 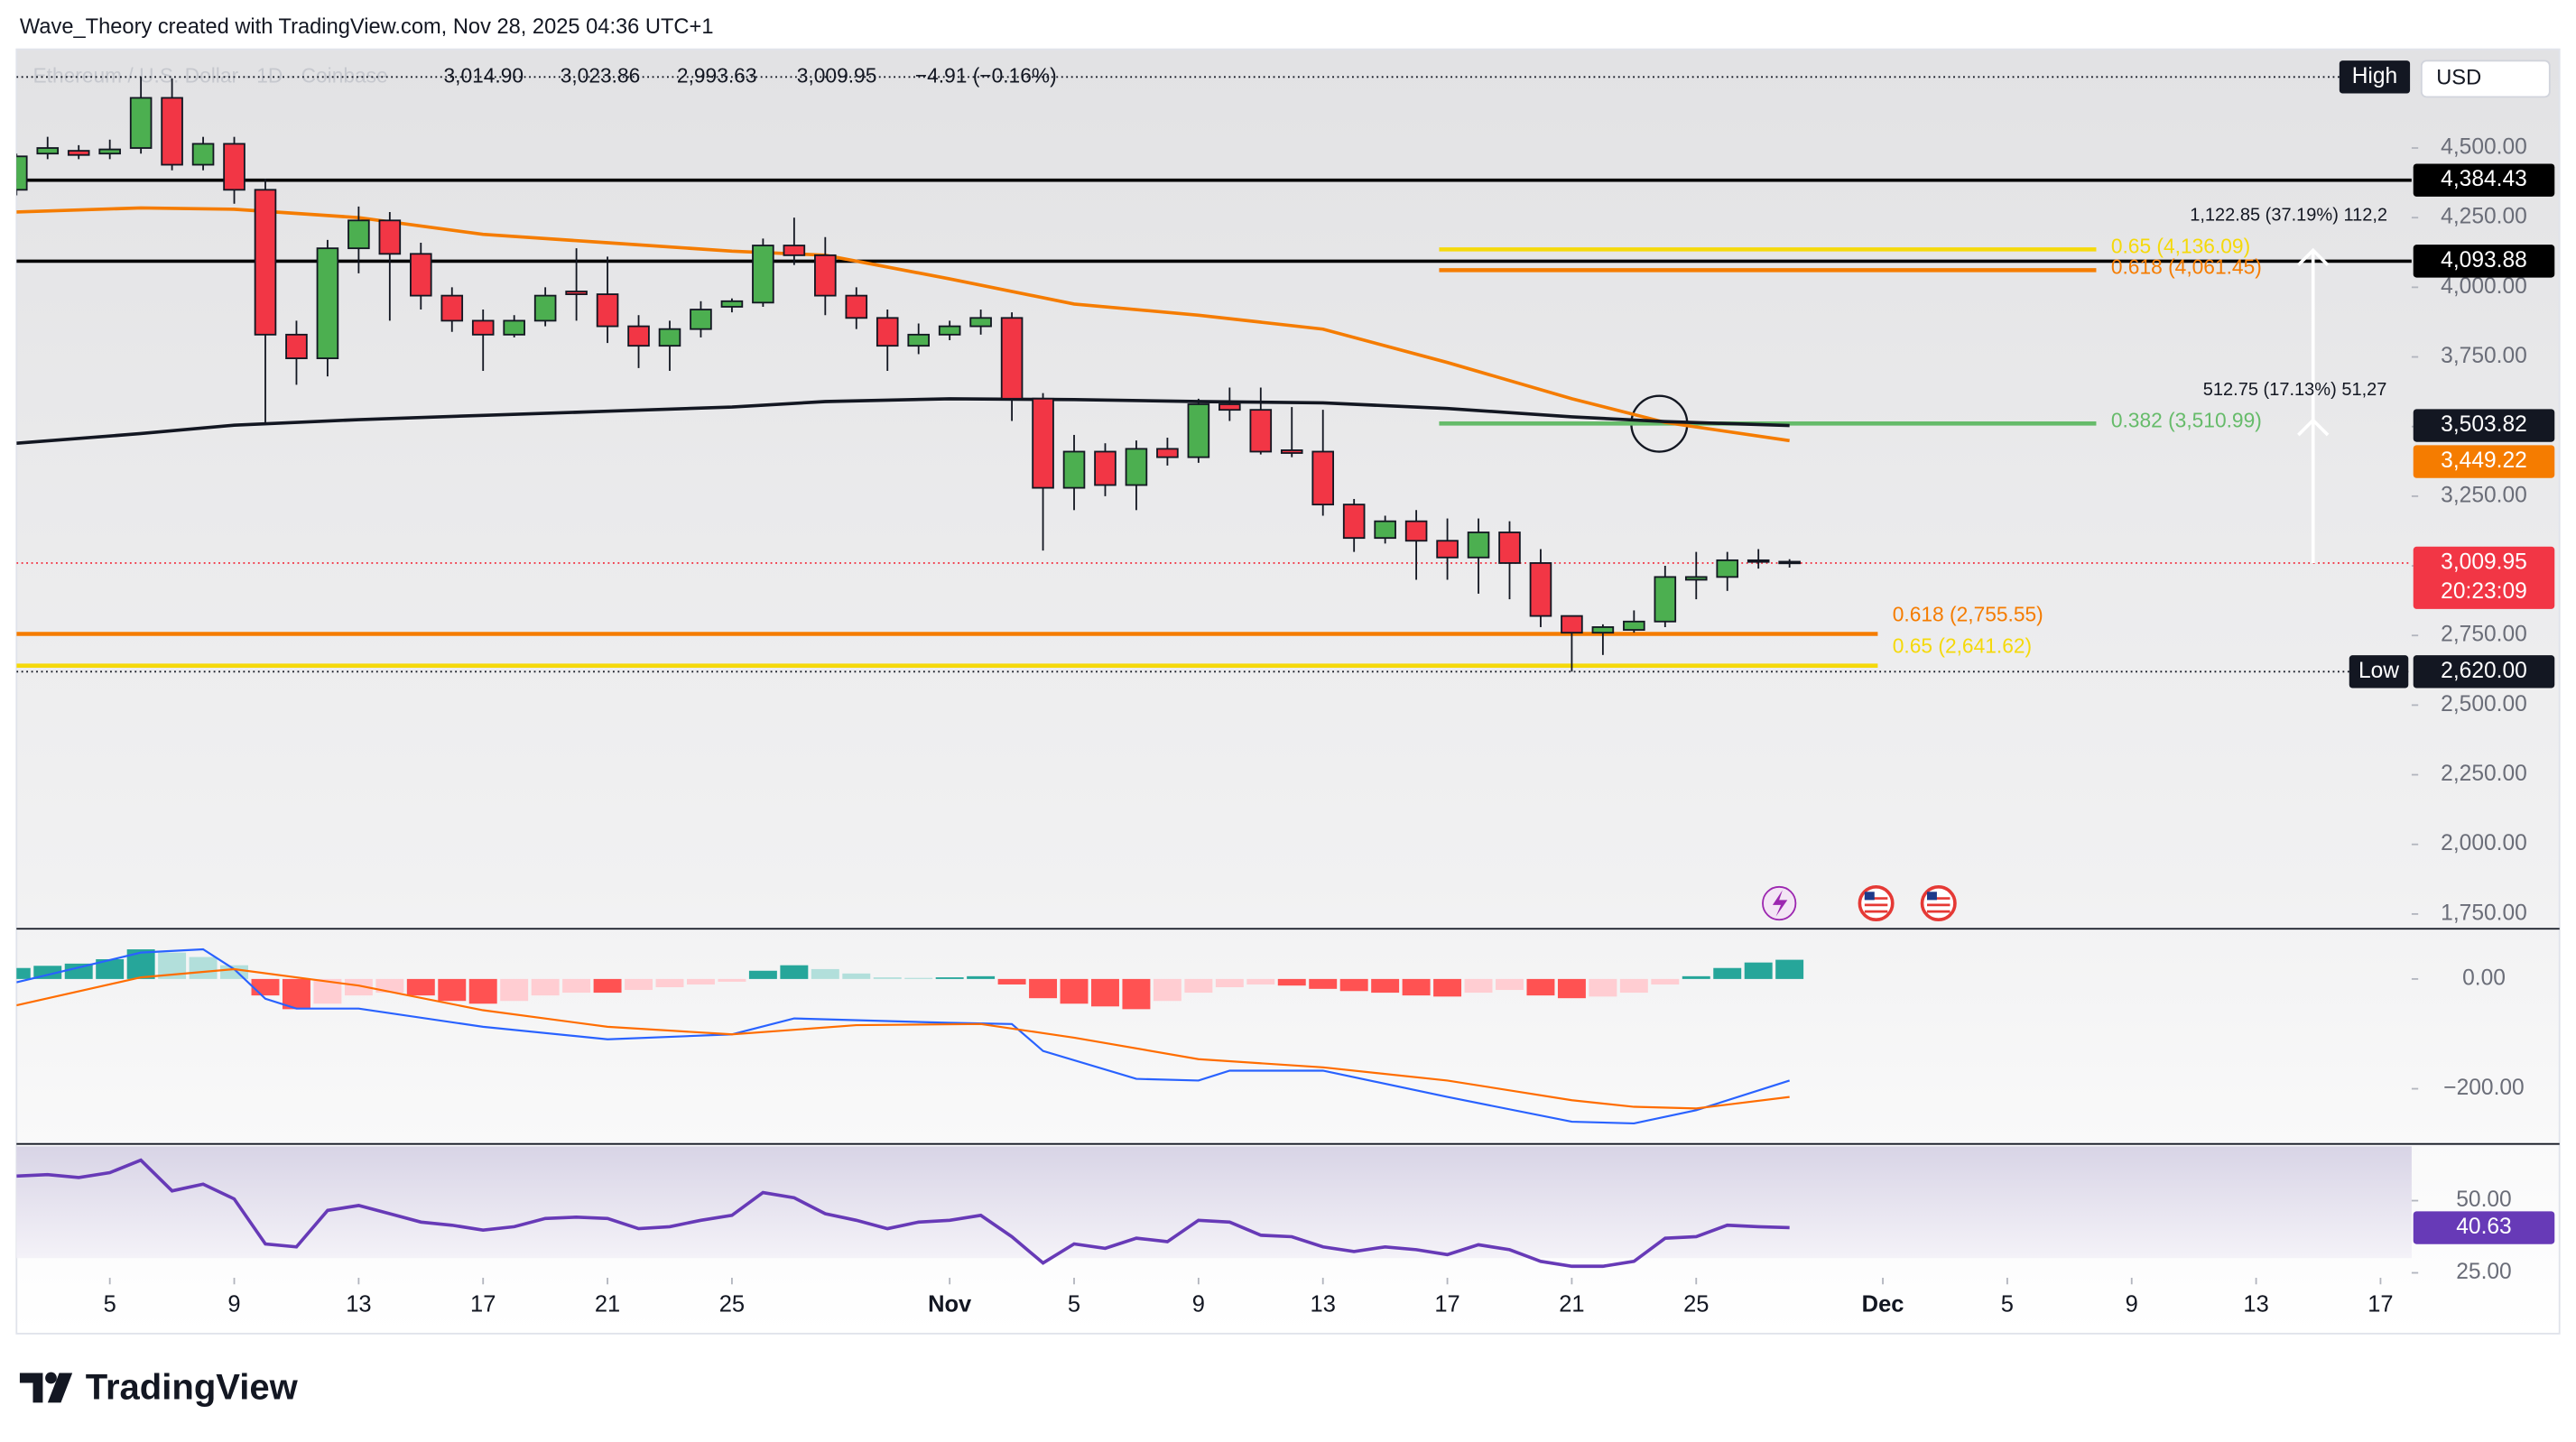 What do you see at coordinates (2484, 591) in the screenshot?
I see `countdown: 20:23:09` at bounding box center [2484, 591].